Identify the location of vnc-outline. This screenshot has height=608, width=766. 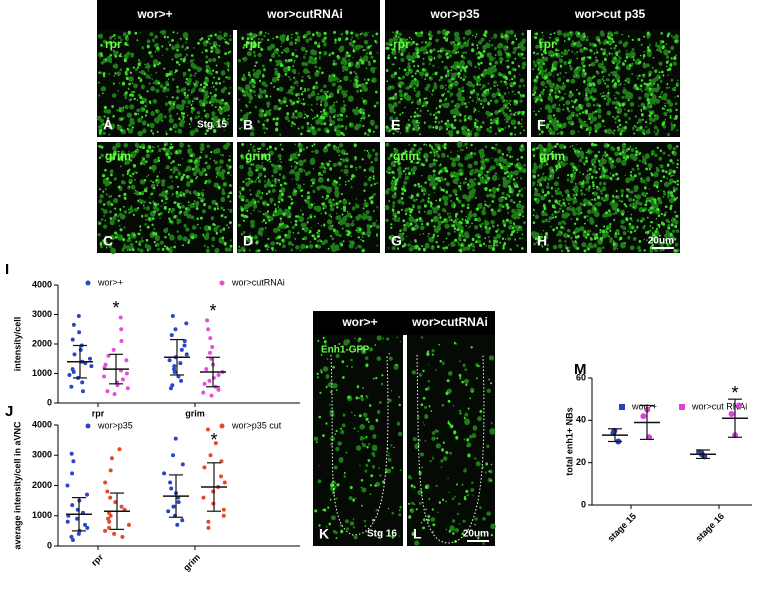
(359, 445).